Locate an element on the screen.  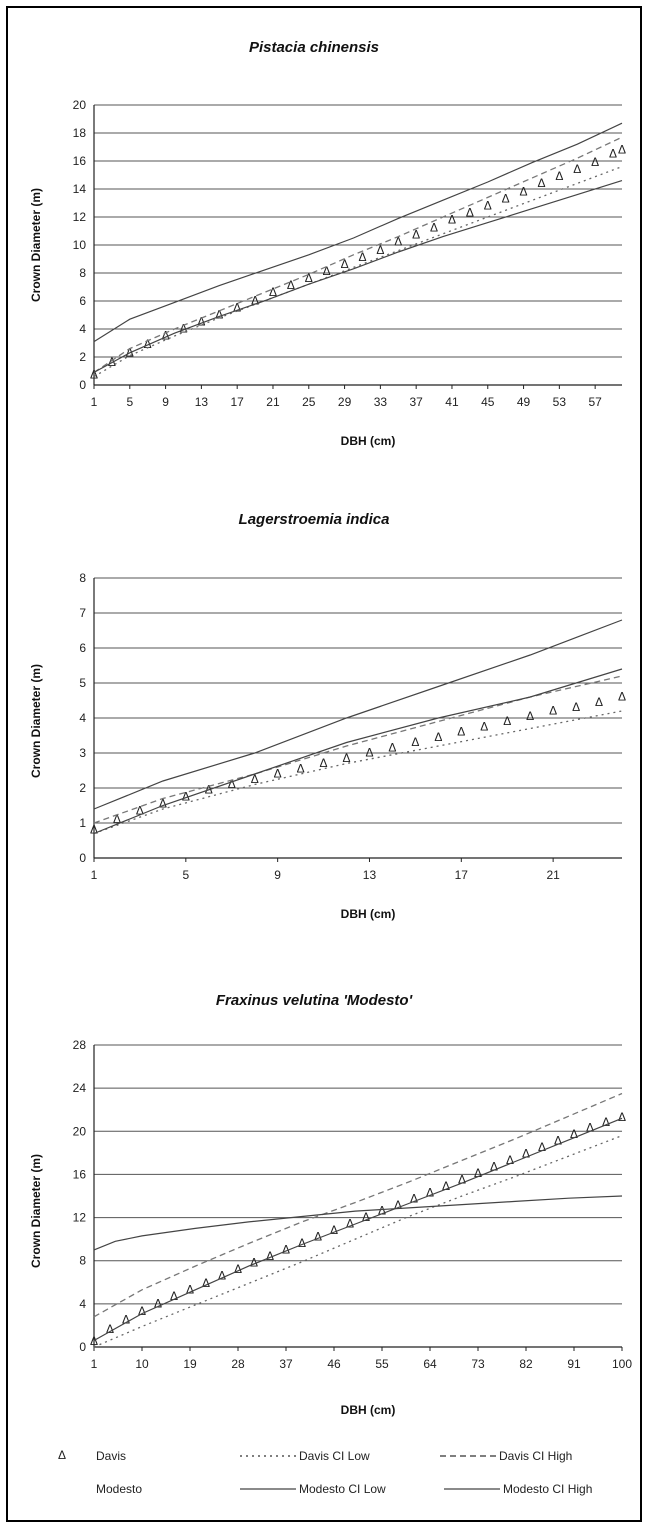
x-tick-label: 17 is located at coordinates (462, 875).